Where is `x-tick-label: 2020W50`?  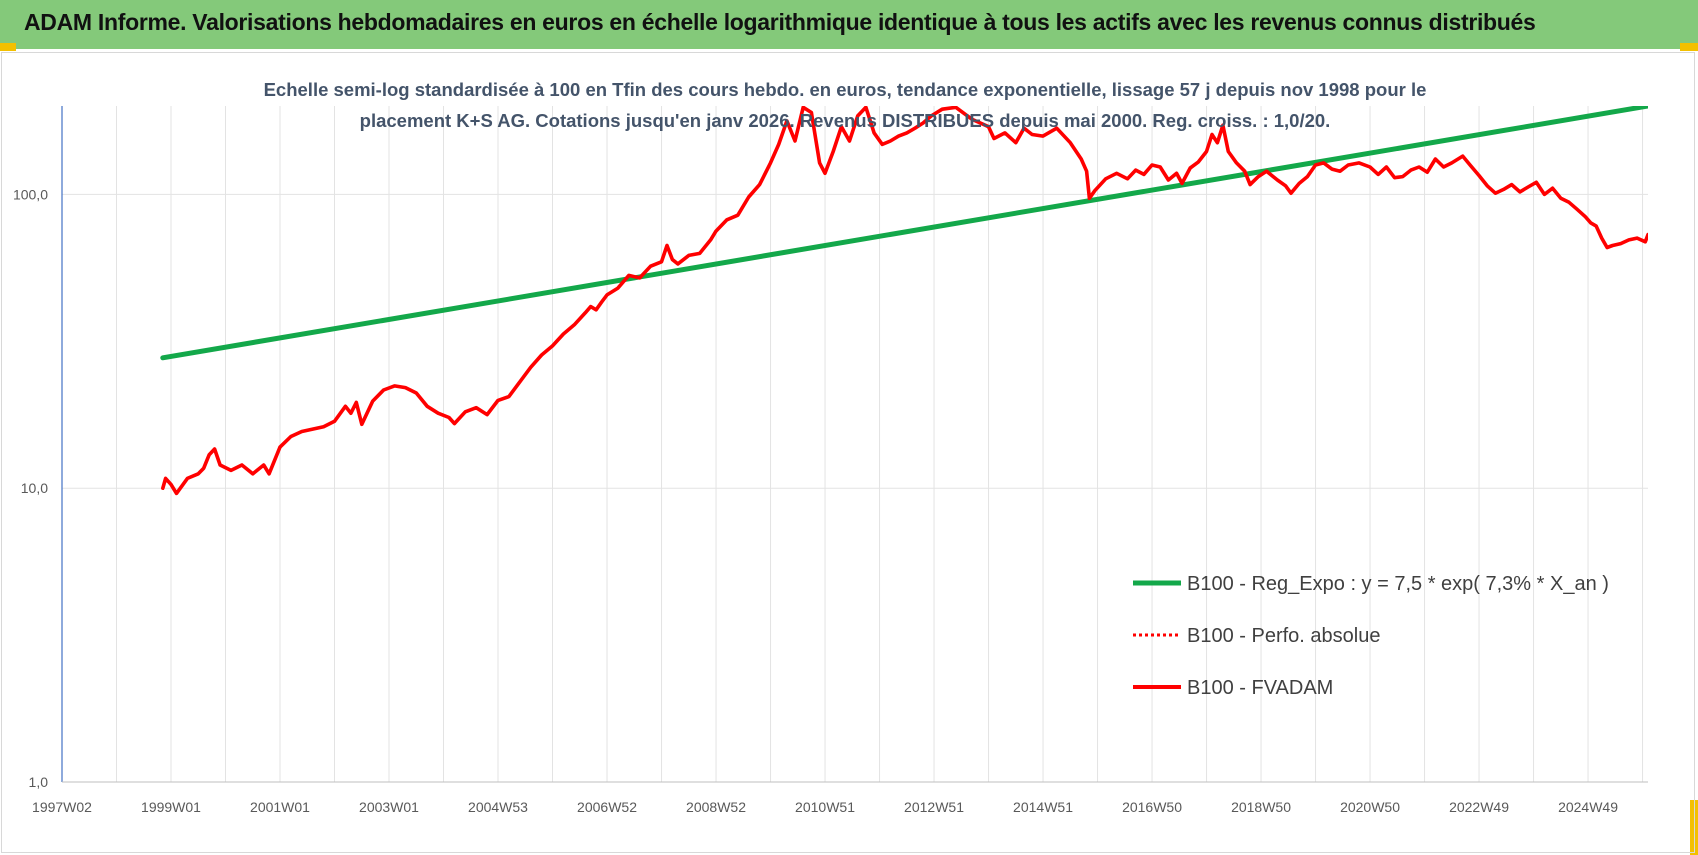 x-tick-label: 2020W50 is located at coordinates (1370, 807).